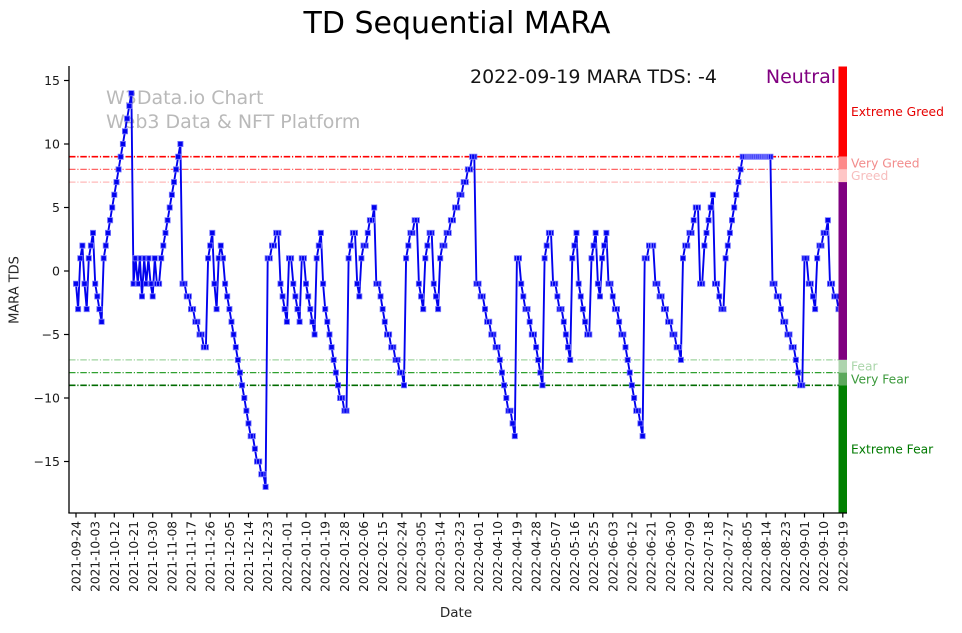 Image resolution: width=962 pixels, height=633 pixels. Describe the element at coordinates (230, 556) in the screenshot. I see `x-tick-label: 2021-12-05` at that location.